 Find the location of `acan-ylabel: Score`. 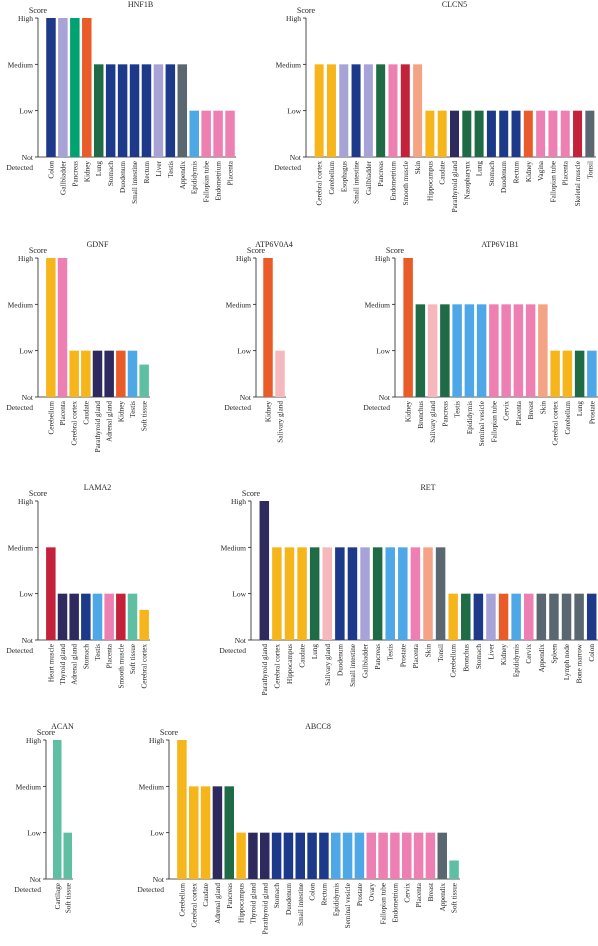

acan-ylabel: Score is located at coordinates (46, 732).